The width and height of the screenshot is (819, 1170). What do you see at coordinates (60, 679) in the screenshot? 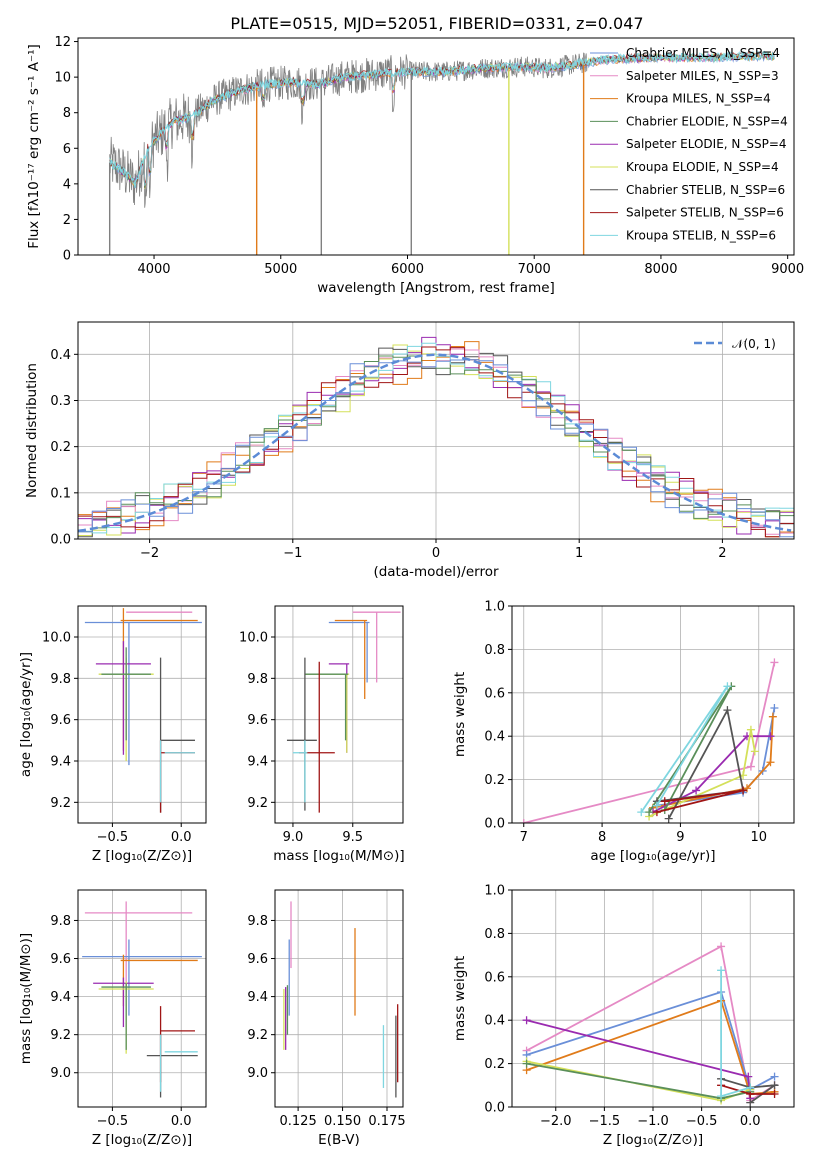
I see `y-tick-label: 9.8` at bounding box center [60, 679].